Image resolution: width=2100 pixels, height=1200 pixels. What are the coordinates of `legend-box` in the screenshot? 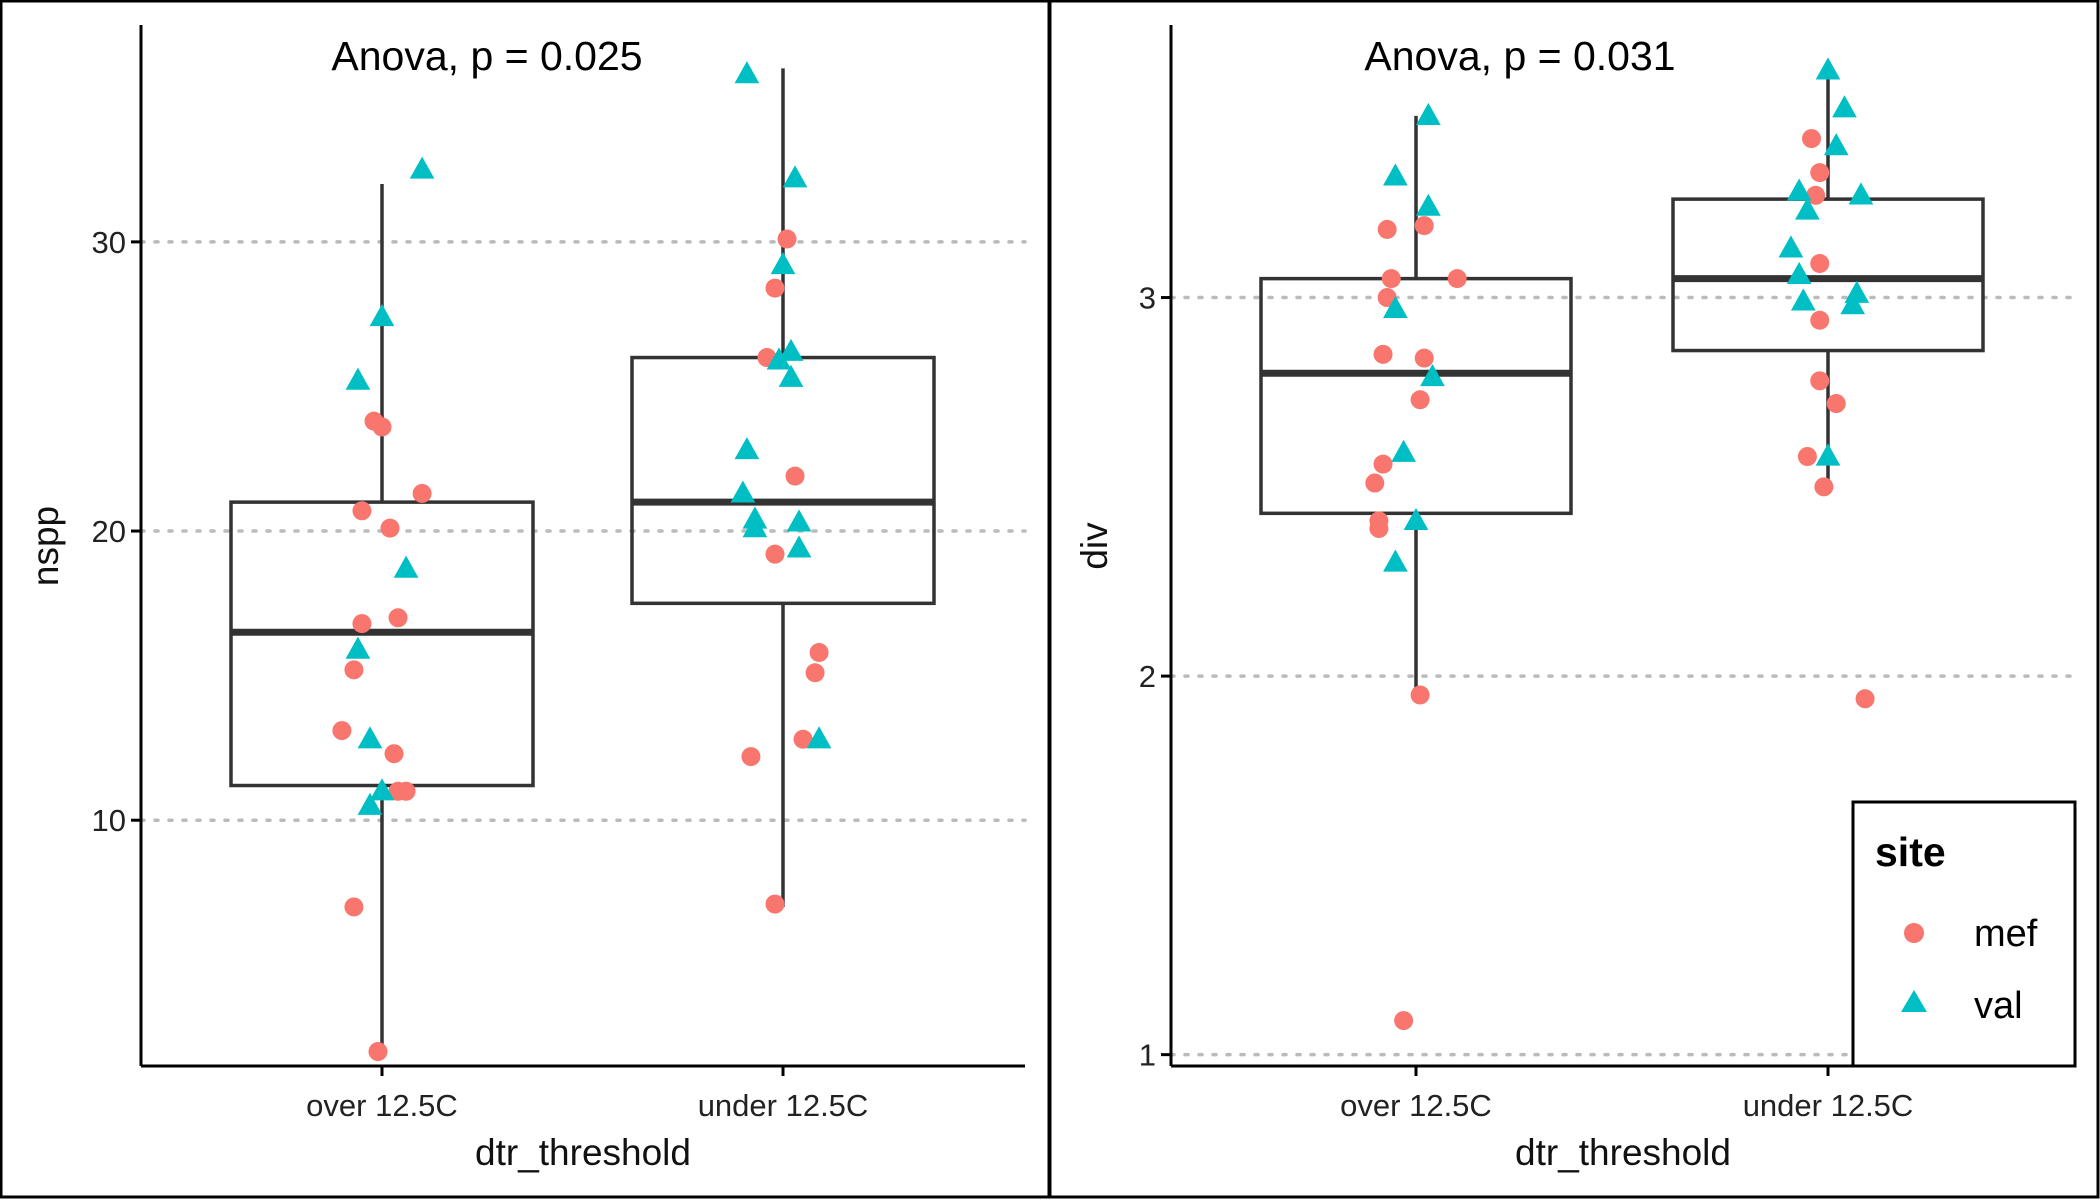 It's located at (1964, 934).